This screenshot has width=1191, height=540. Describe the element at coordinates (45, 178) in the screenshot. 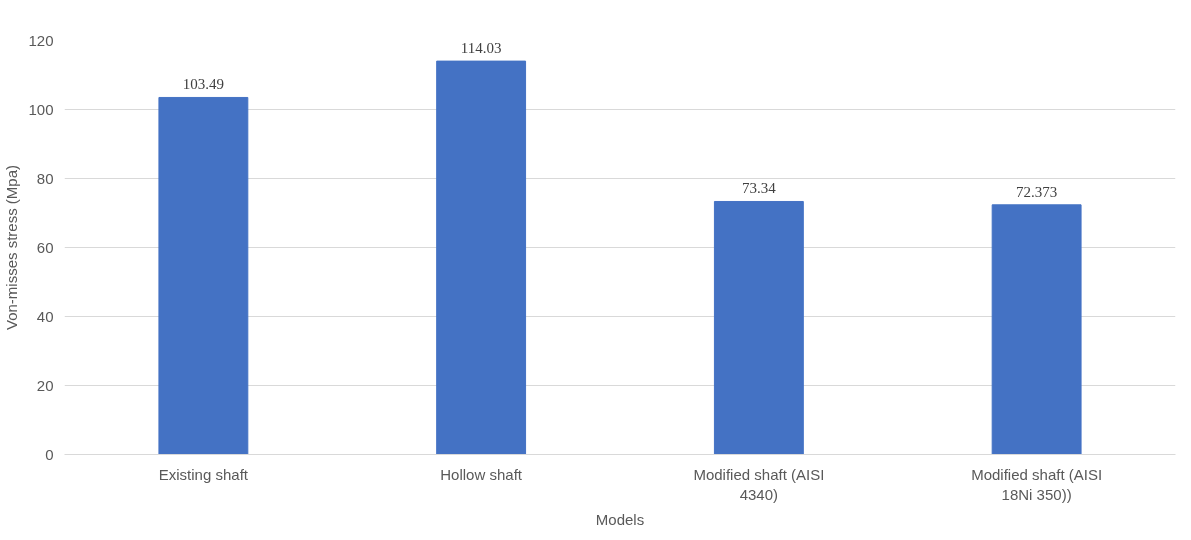

I see `y-tick-label: 80` at that location.